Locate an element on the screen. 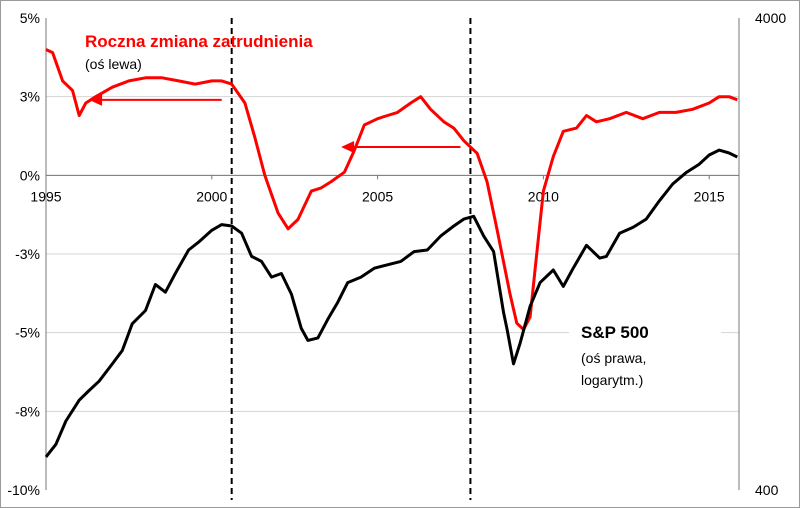 The width and height of the screenshot is (800, 508). x-axis-ticks: 1995 2000 2005 2010 2015 is located at coordinates (377, 189).